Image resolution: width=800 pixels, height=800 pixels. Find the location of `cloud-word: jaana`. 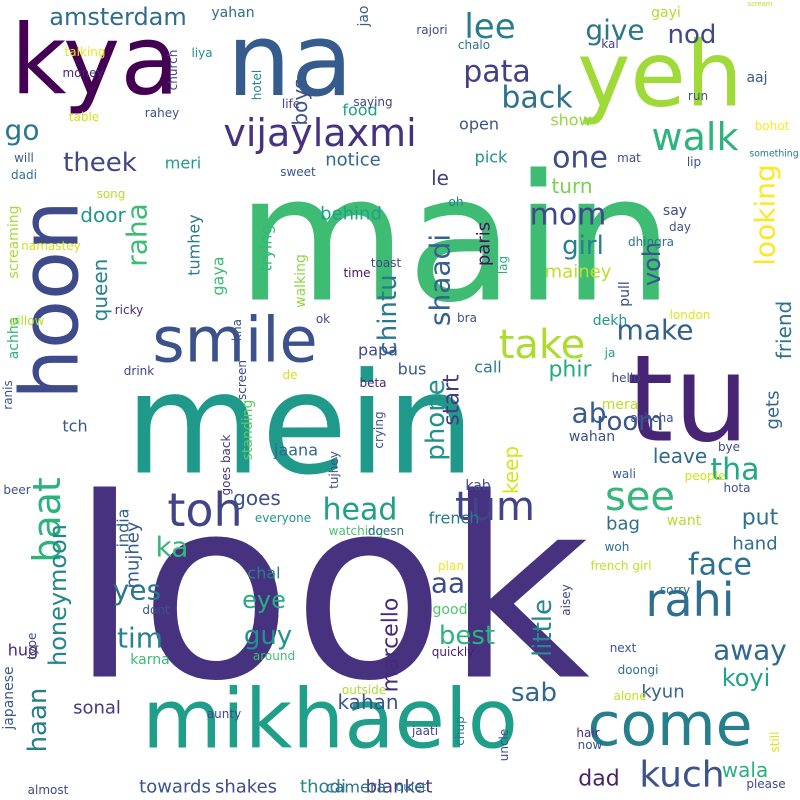

cloud-word: jaana is located at coordinates (295, 450).